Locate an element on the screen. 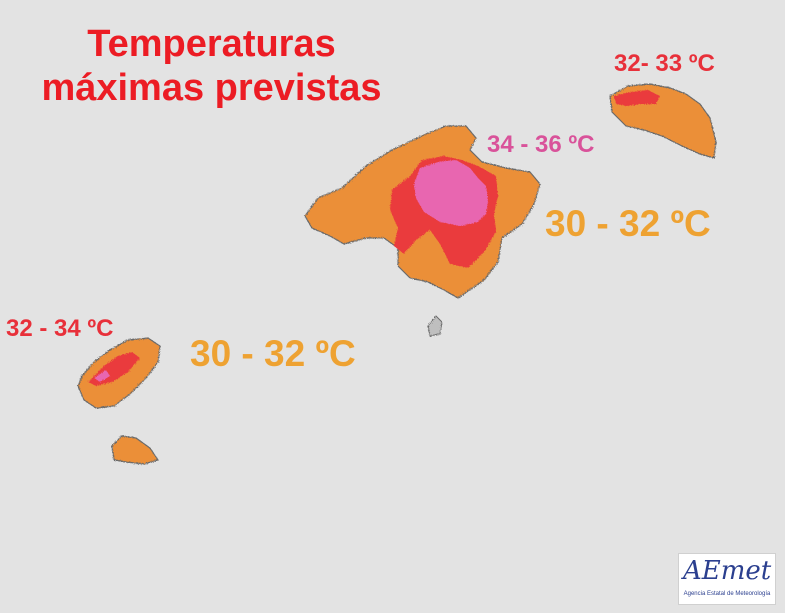 The height and width of the screenshot is (613, 785). aemet-logo-subtitle: Agencia Estatal de Meteorología is located at coordinates (727, 594).